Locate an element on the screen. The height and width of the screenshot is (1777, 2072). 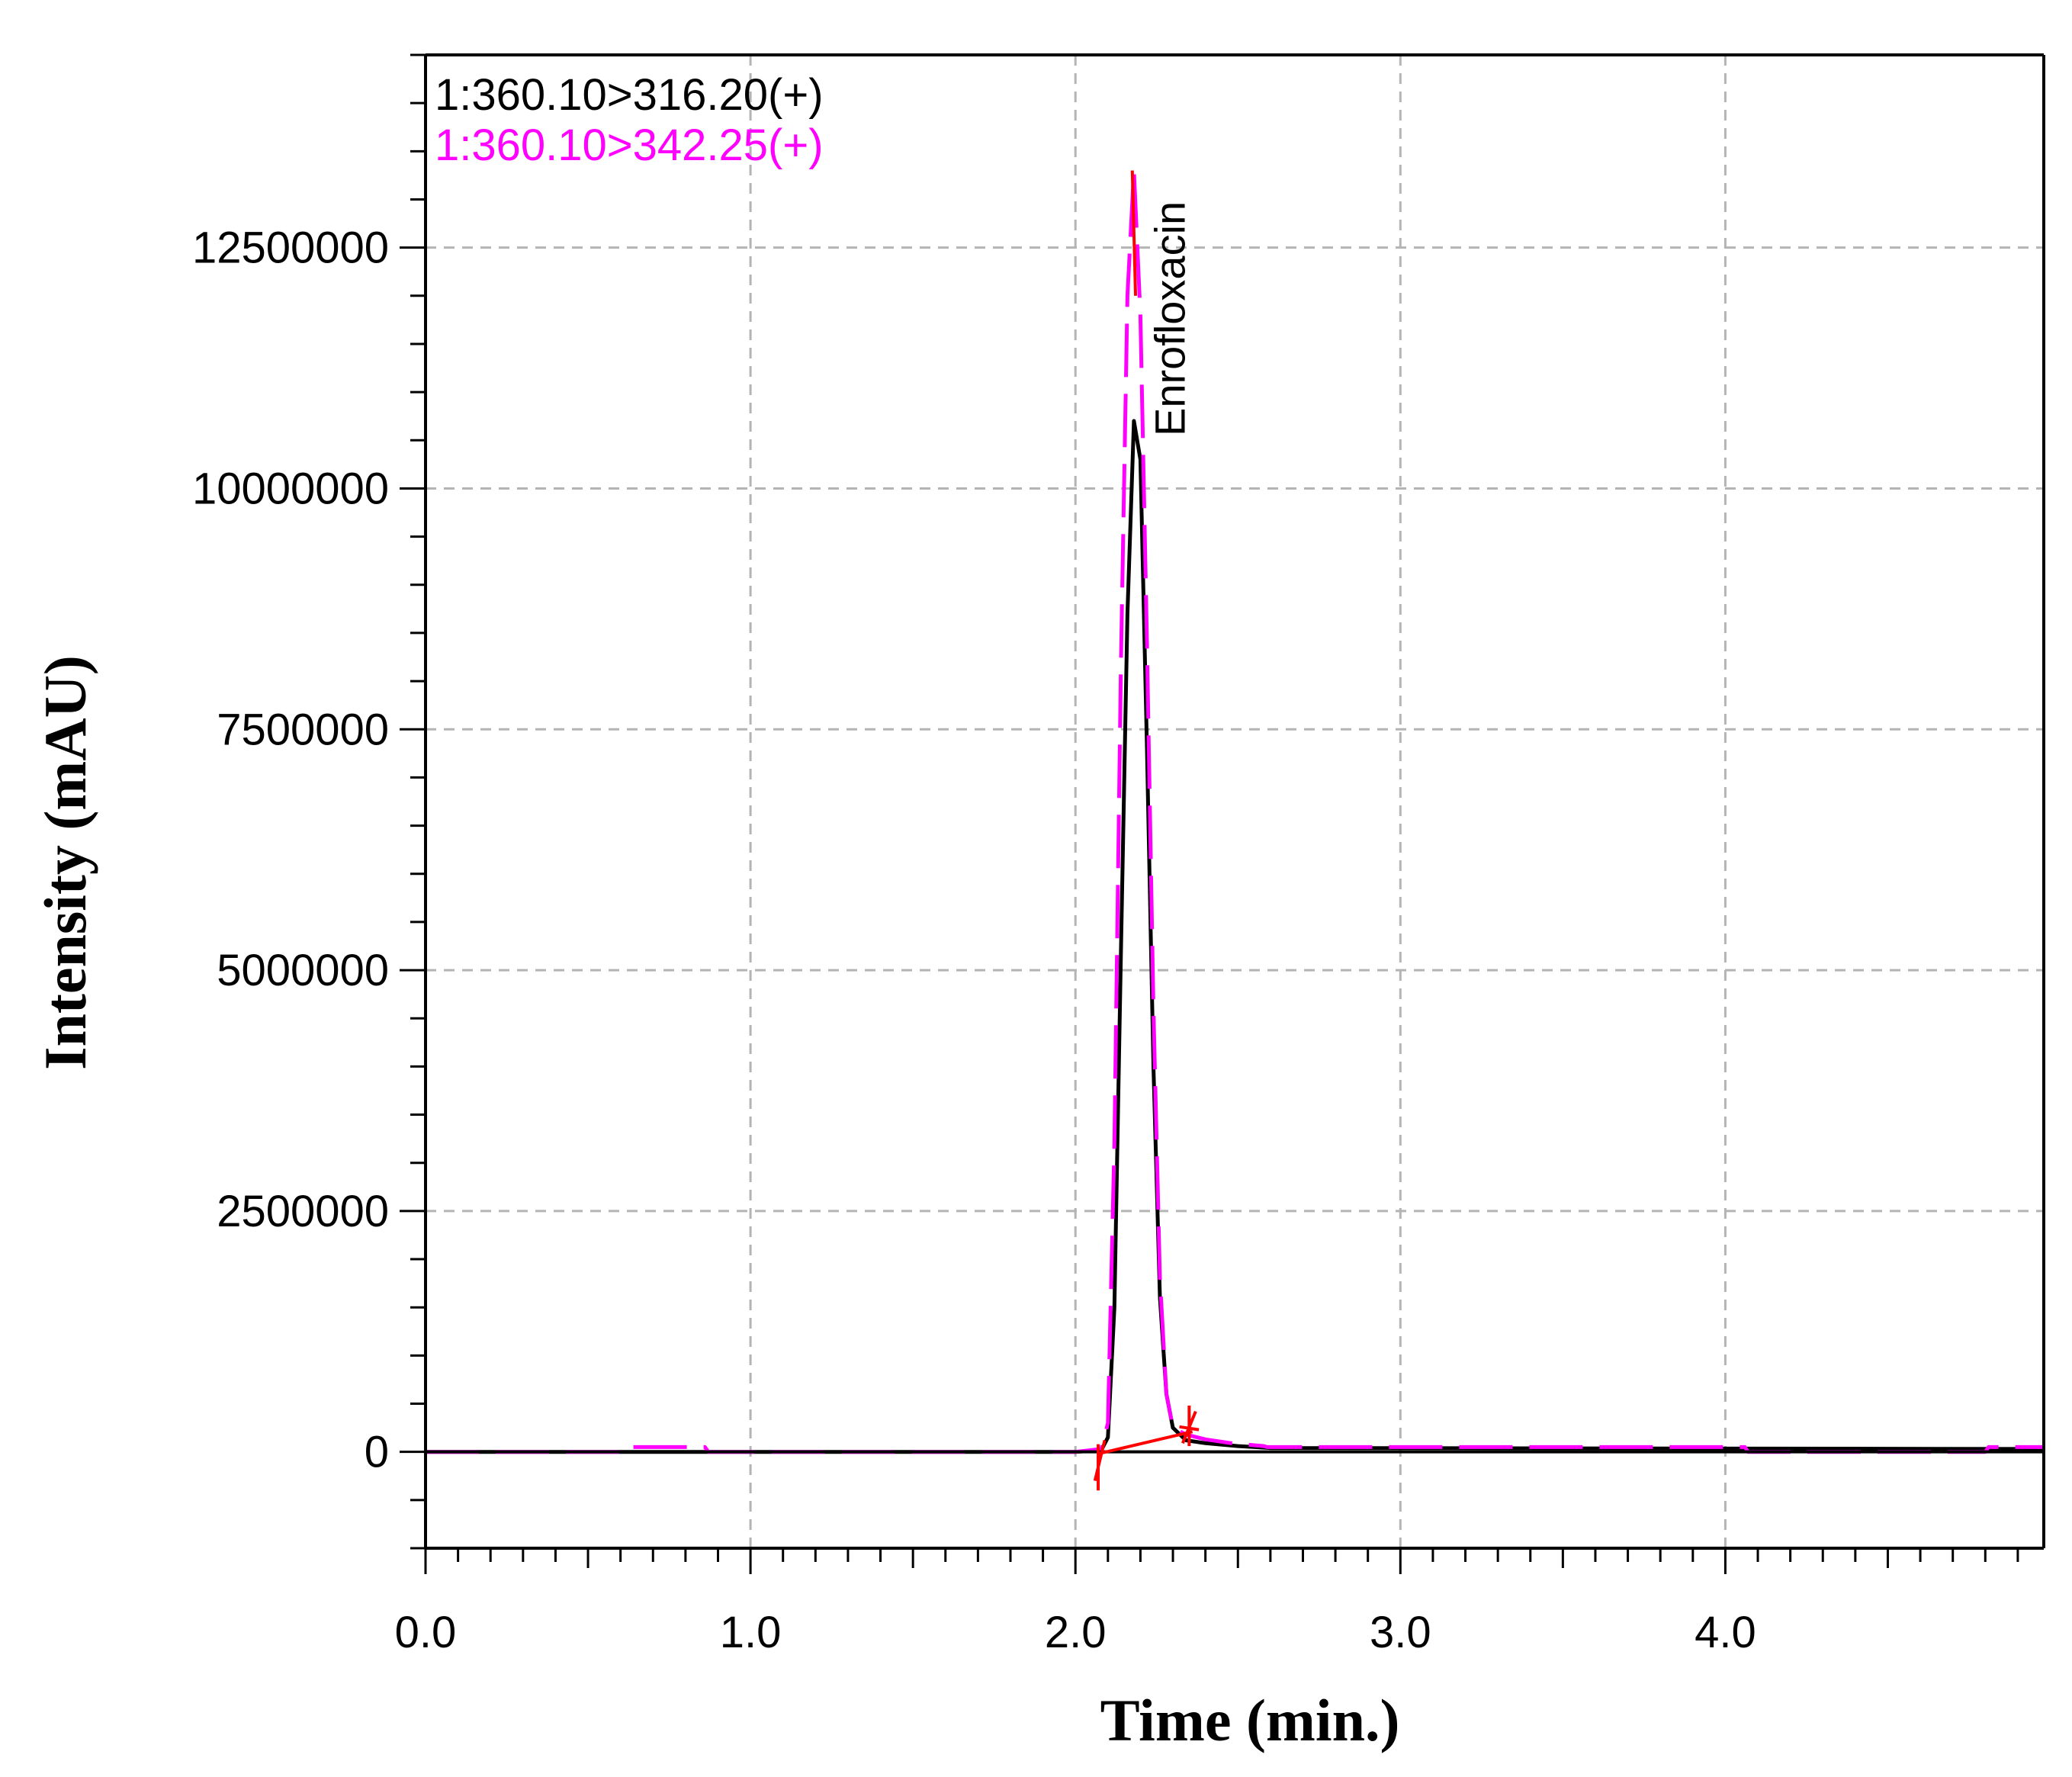
y-axis-title: Intensity (mAU) is located at coordinates (65, 862).